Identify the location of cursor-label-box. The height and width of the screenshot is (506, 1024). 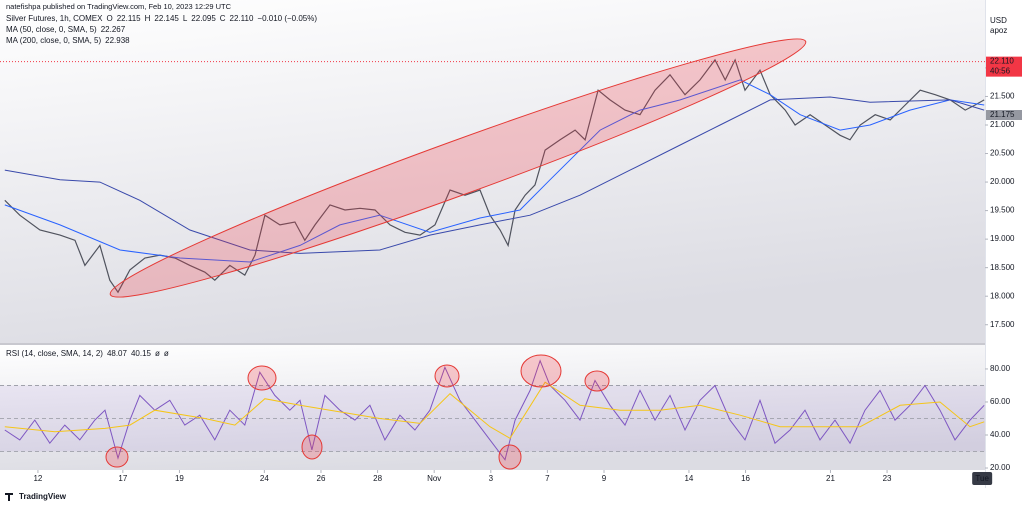
(1004, 114).